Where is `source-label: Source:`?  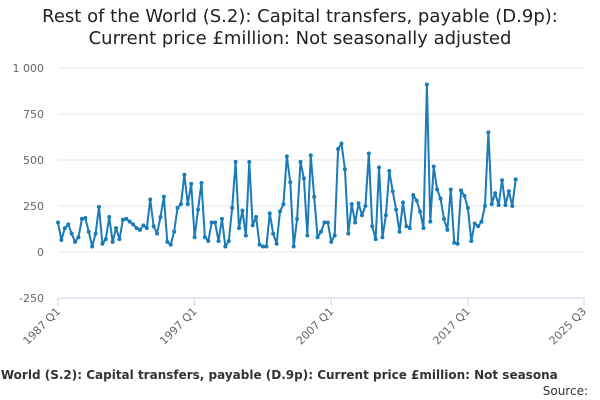 source-label: Source: is located at coordinates (565, 391).